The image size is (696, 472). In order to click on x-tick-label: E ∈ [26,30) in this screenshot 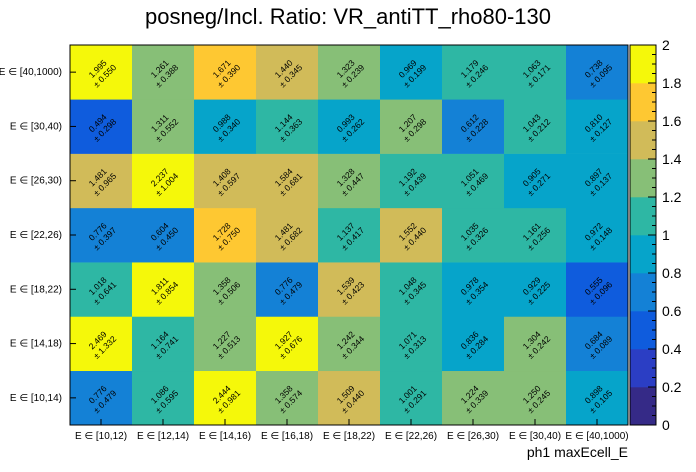, I will do `click(473, 436)`.